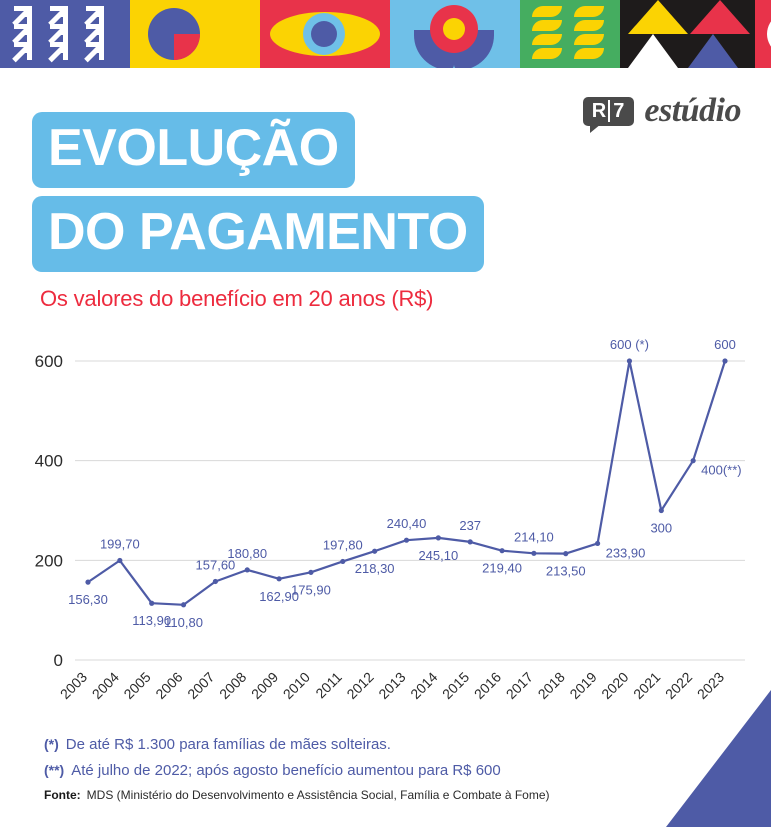  What do you see at coordinates (237, 298) in the screenshot?
I see `page-subtitle: Os valores do benefício em 20 anos (R$)` at bounding box center [237, 298].